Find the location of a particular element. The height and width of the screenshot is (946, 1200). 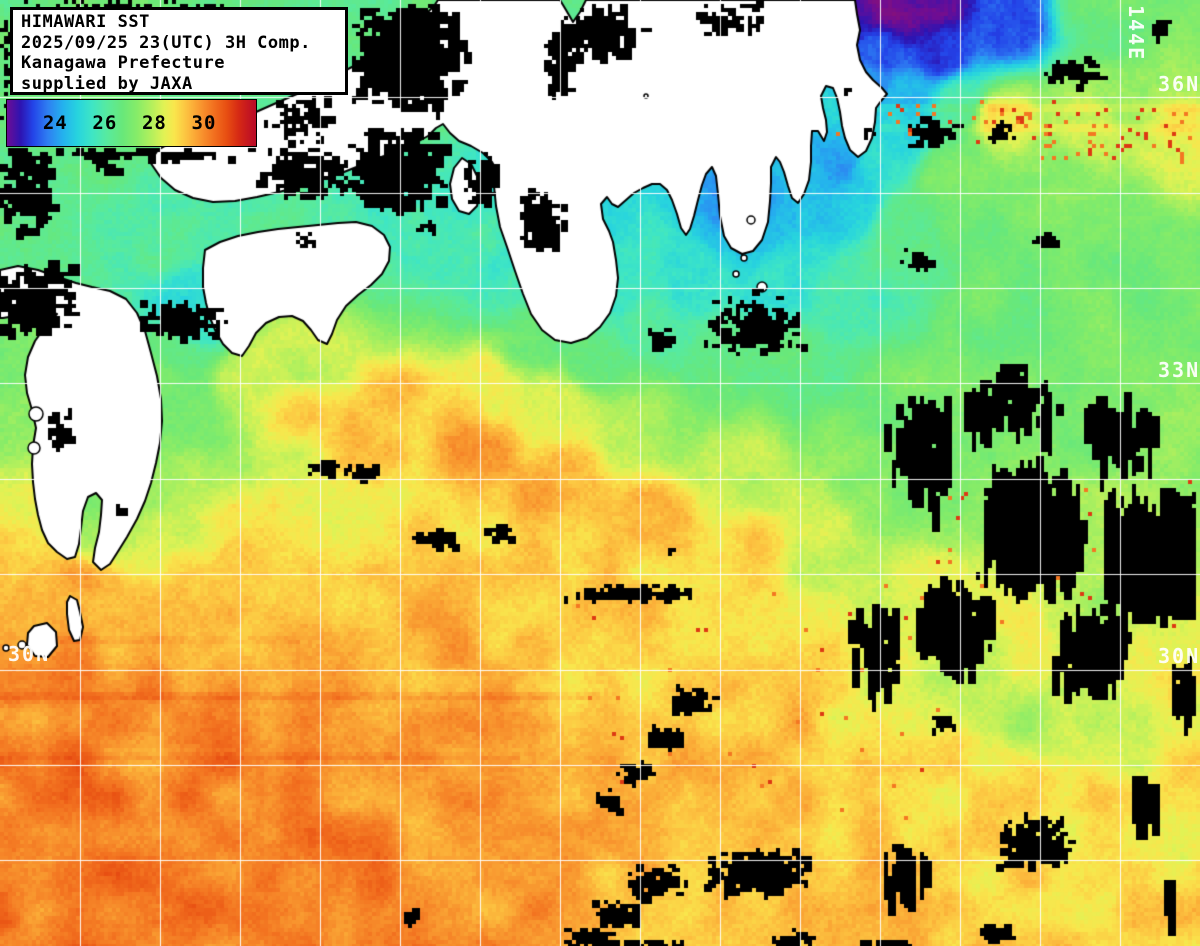

grid-label: 144E is located at coordinates (1136, 33).